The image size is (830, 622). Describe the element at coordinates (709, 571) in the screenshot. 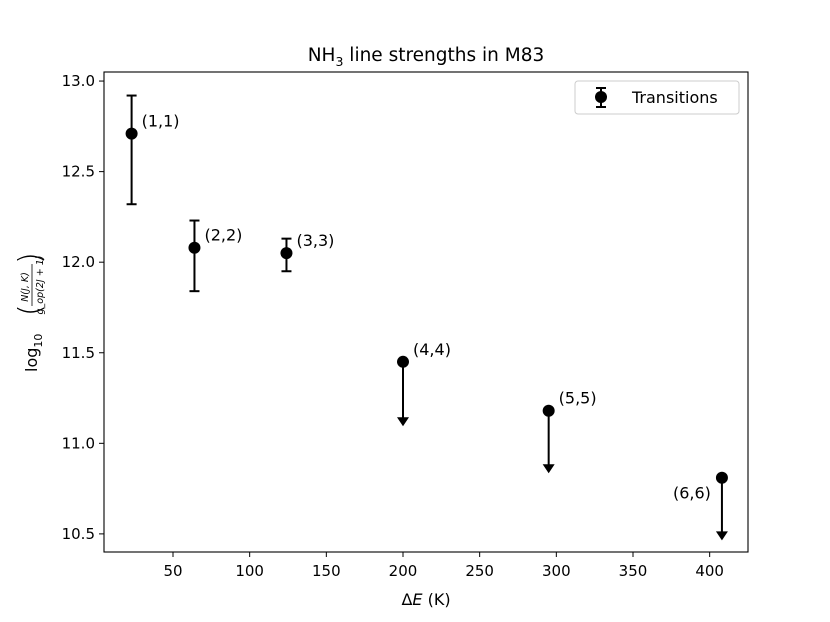

I see `x-tick-label: 400` at that location.